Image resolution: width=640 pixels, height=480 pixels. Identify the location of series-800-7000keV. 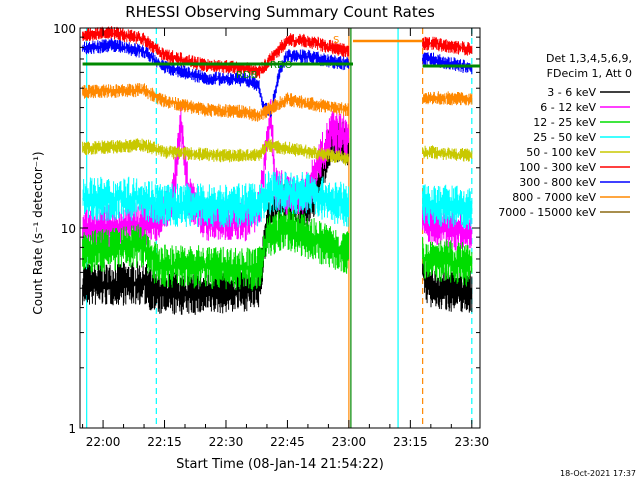
(277, 102).